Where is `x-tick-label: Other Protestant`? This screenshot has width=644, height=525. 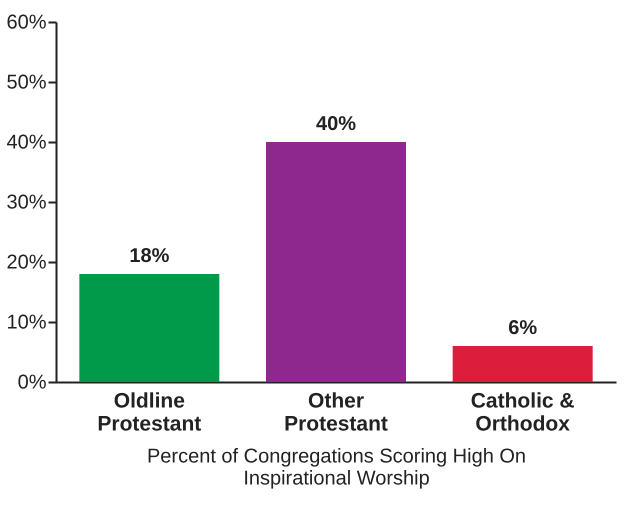 x-tick-label: Other Protestant is located at coordinates (336, 413).